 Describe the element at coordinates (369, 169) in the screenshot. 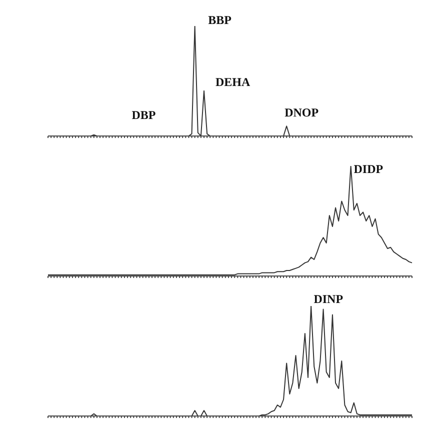

I see `annotation: DIDP` at that location.